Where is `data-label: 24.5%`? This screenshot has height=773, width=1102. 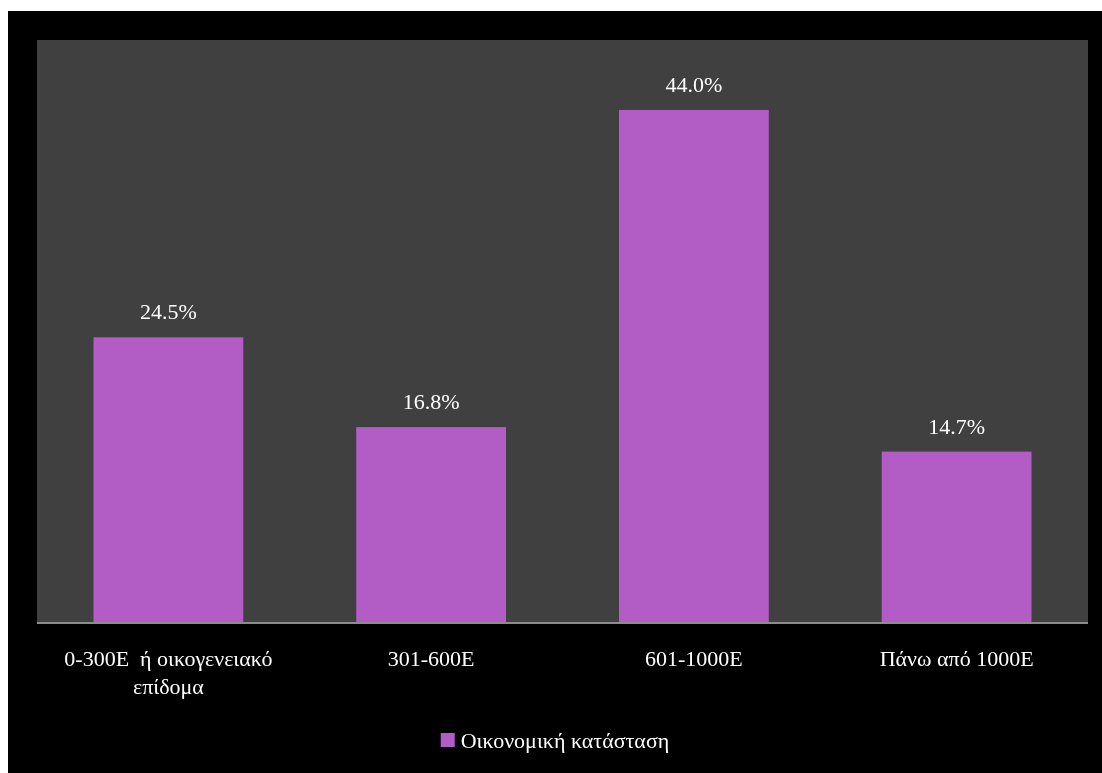
data-label: 24.5% is located at coordinates (168, 312).